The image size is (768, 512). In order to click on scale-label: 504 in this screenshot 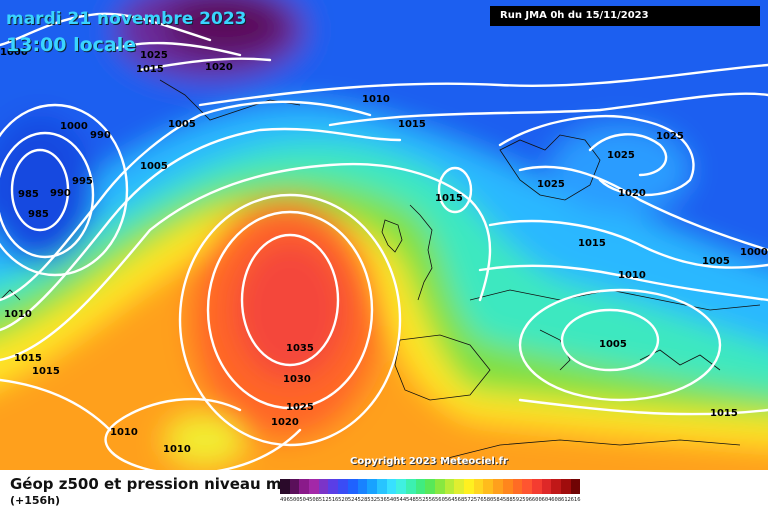, I will do `click(304, 500)`.